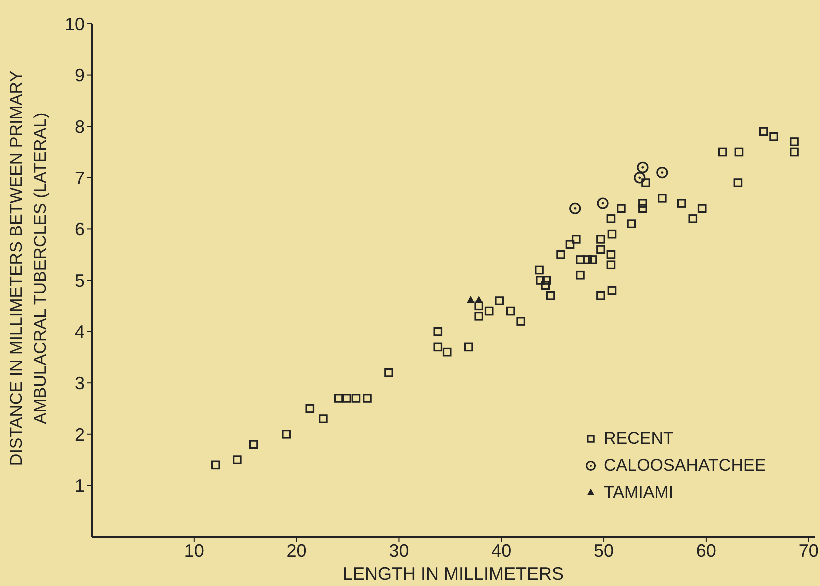 The image size is (820, 586). Describe the element at coordinates (296, 550) in the screenshot. I see `x-tick-label: 20` at that location.